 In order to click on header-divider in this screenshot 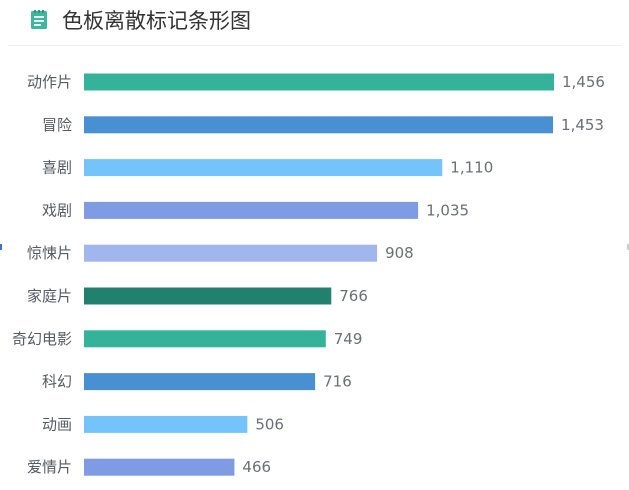, I will do `click(314, 45)`.